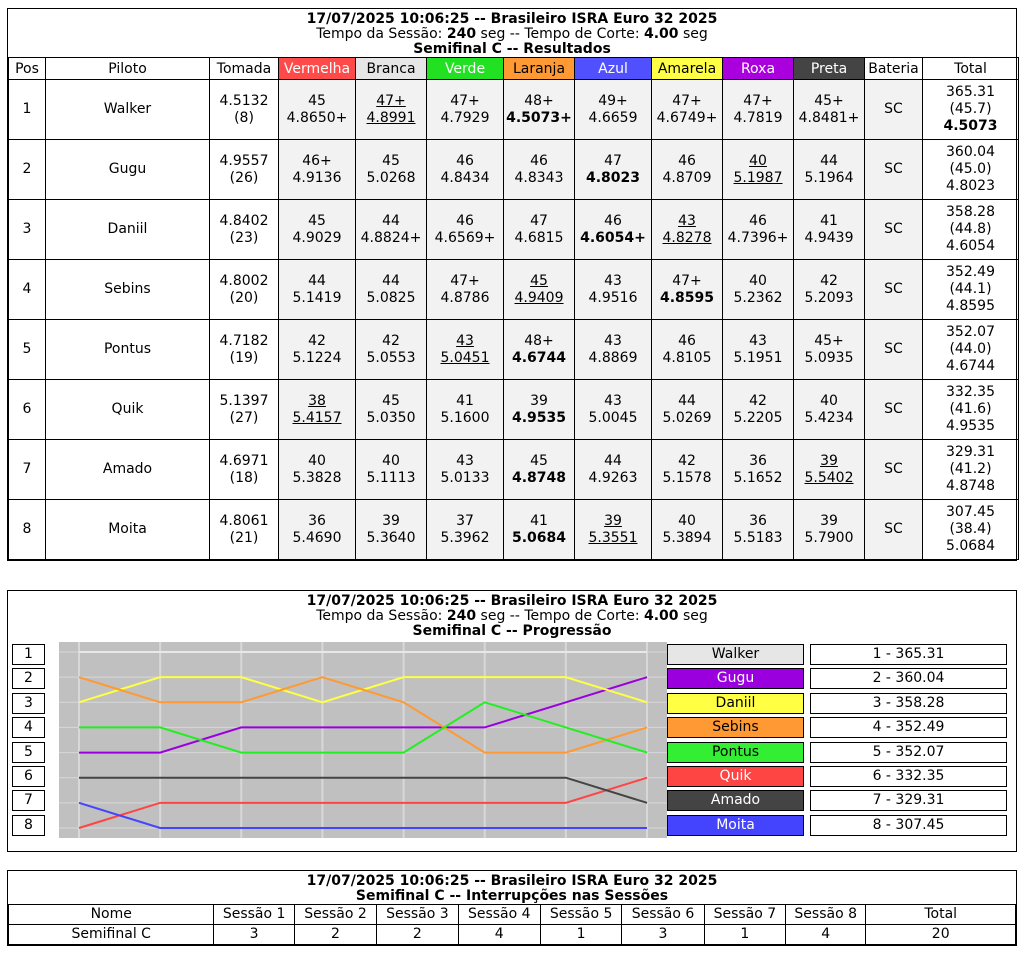 The image size is (1024, 966). I want to click on total-average: (41.6), so click(970, 409).